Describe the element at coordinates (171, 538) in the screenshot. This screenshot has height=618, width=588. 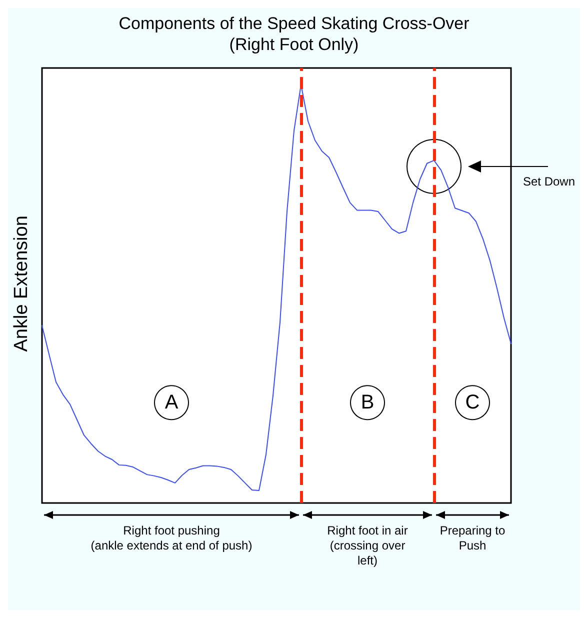
I see `text: Right foot pushing (ankle extends at end of push)` at that location.